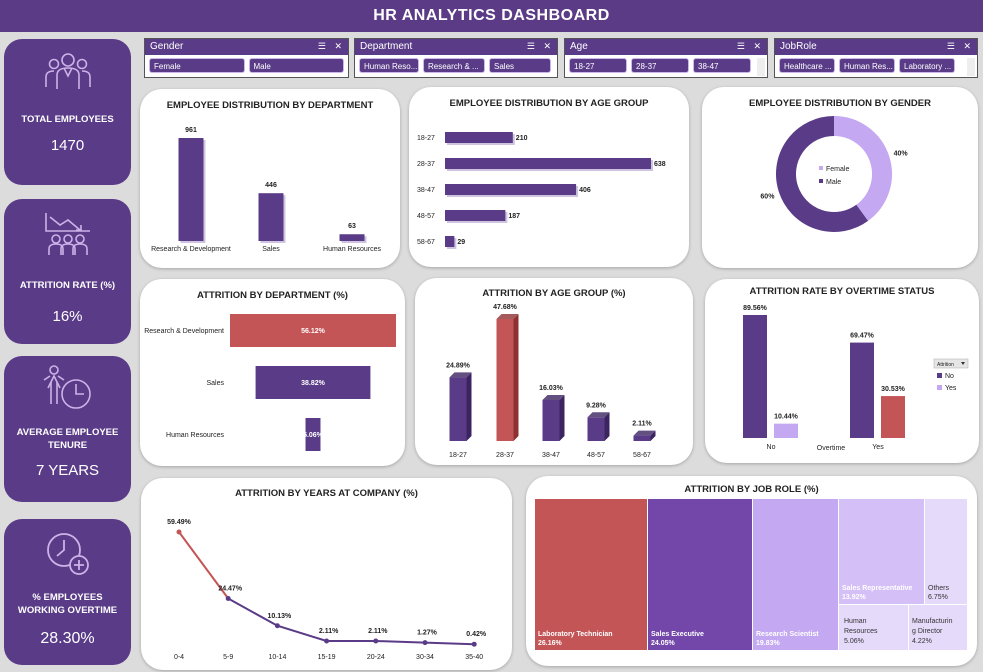 The width and height of the screenshot is (983, 672). Describe the element at coordinates (932, 621) in the screenshot. I see `tile-label: Manufacturin` at that location.